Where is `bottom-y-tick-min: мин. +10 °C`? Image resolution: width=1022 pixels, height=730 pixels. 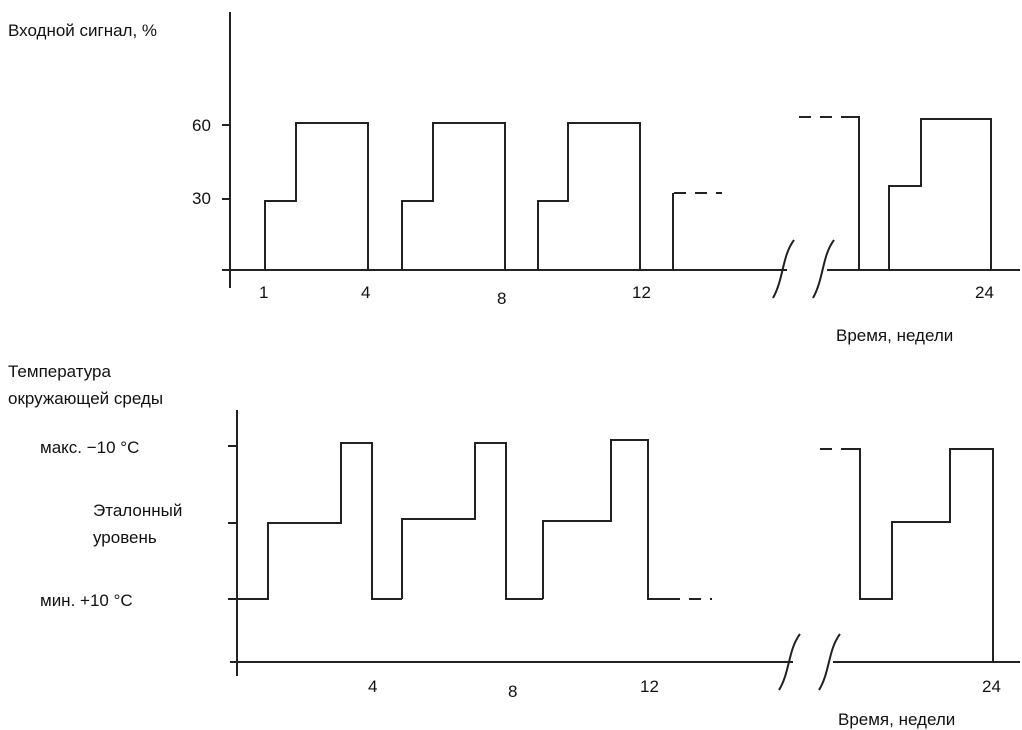
bottom-y-tick-min: мин. +10 °C is located at coordinates (86, 600).